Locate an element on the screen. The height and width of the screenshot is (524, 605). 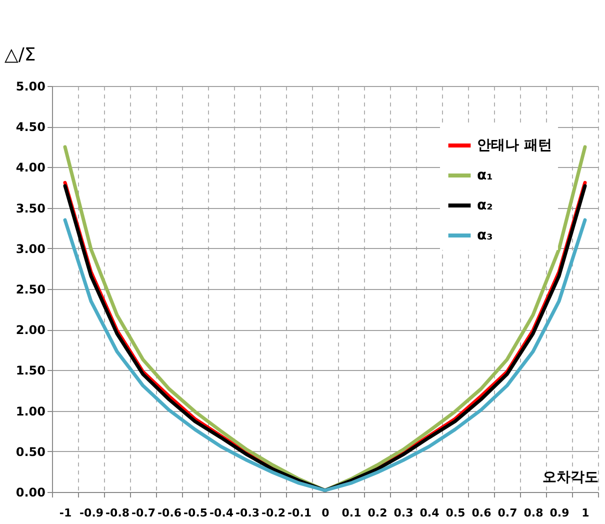
x-axis-title: 오차각도 is located at coordinates (570, 478).